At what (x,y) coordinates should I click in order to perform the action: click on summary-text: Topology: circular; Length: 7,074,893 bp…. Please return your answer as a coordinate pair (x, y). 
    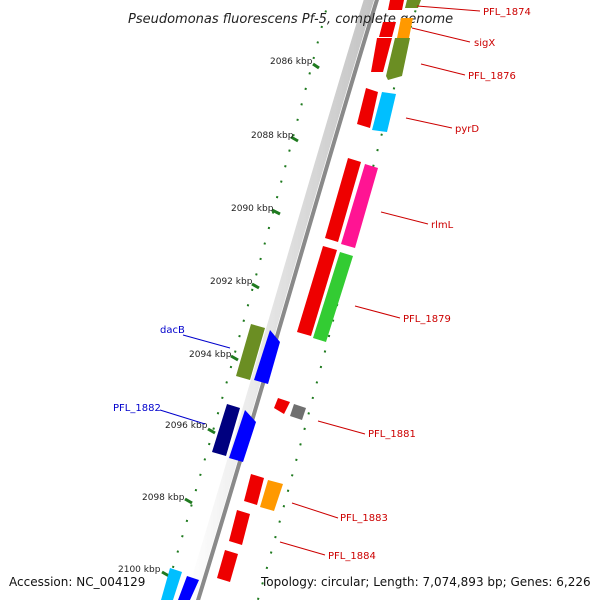
    Looking at the image, I should click on (425, 582).